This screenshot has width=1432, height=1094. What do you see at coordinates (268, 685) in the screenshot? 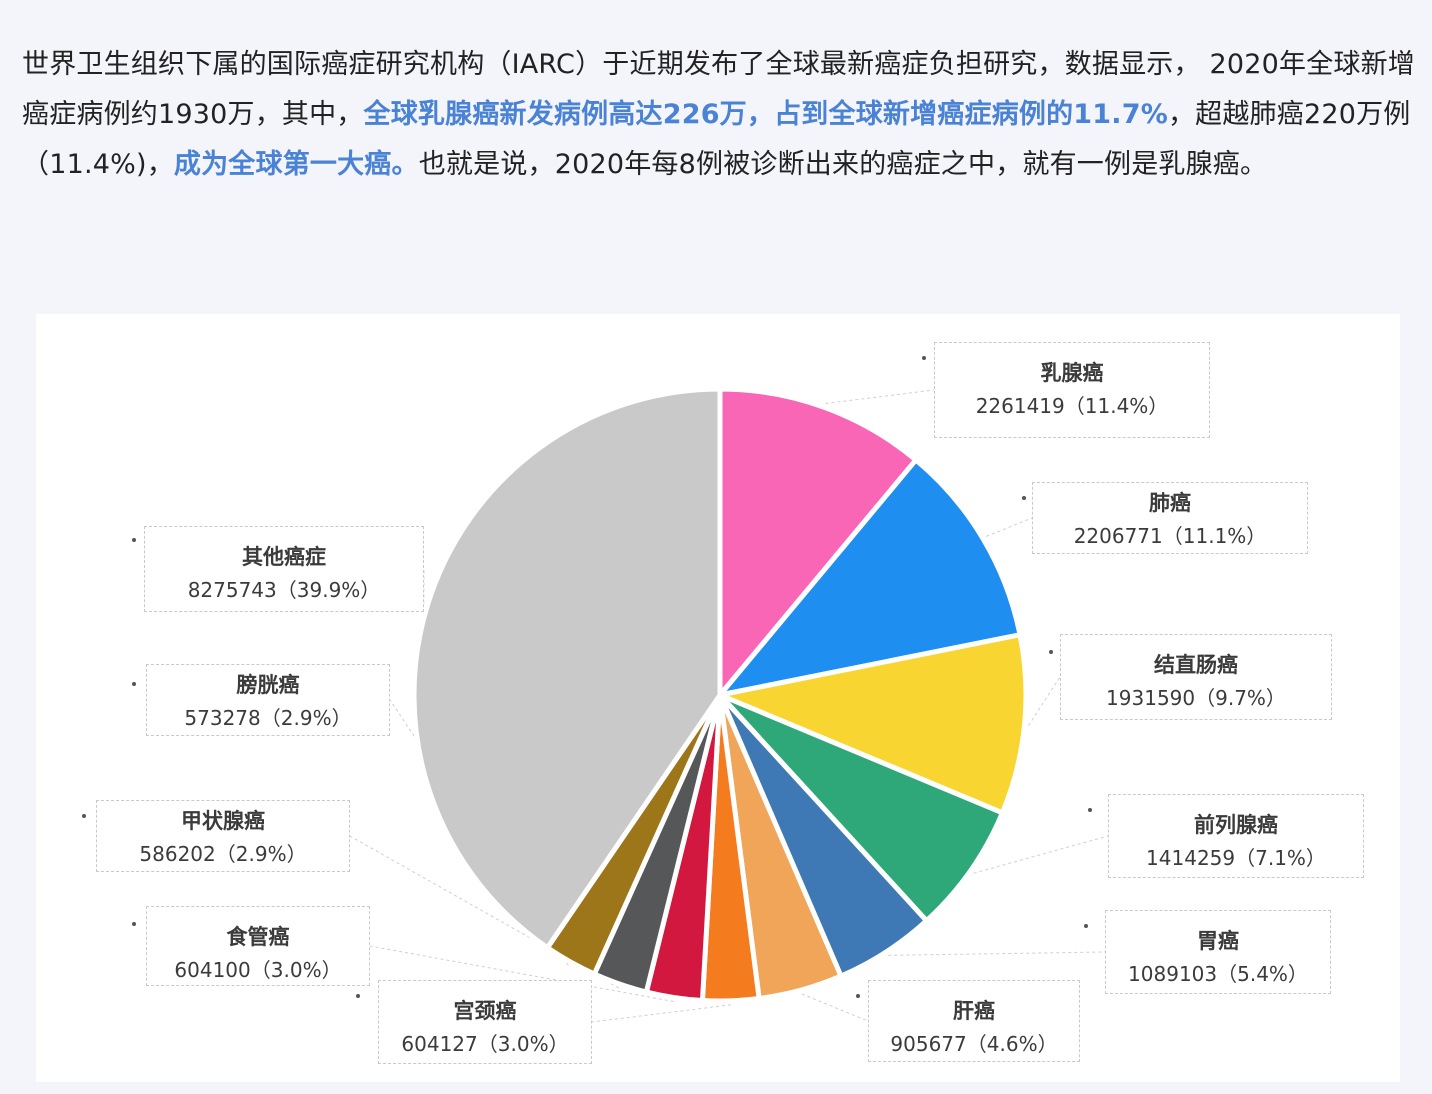
I see `callout-name: 膀胱癌` at bounding box center [268, 685].